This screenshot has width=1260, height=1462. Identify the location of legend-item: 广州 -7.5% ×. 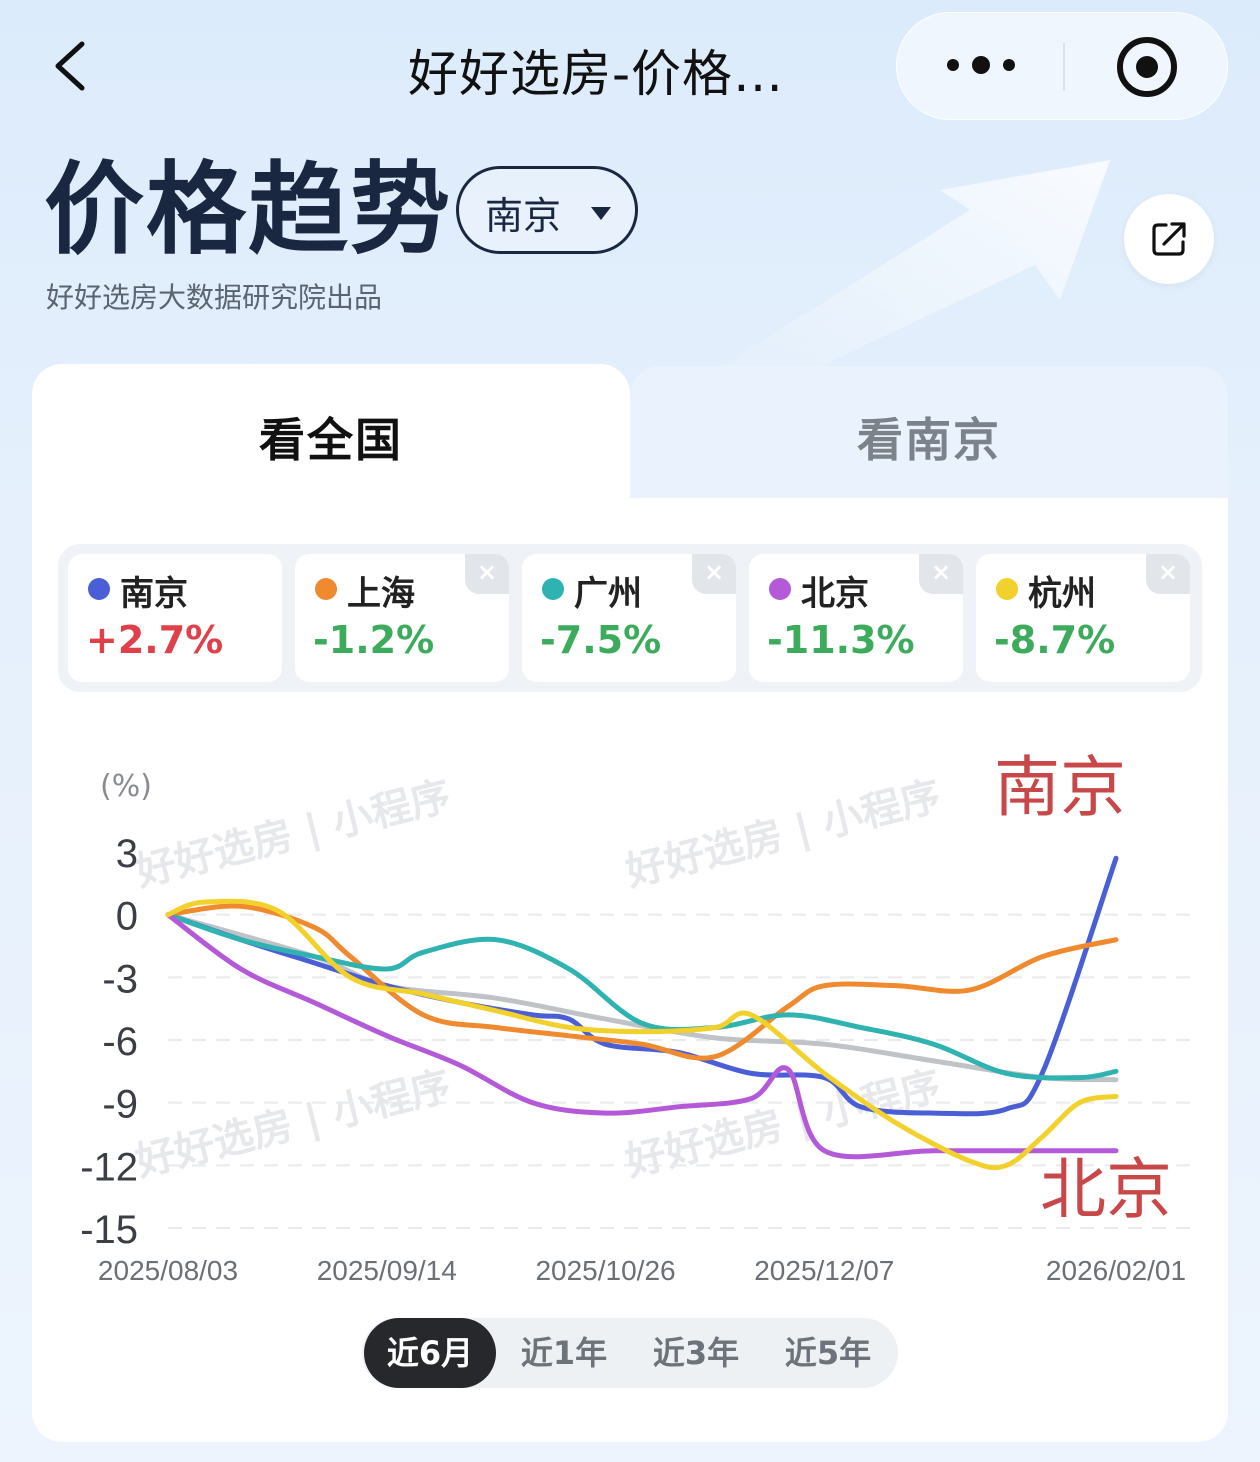
(629, 618).